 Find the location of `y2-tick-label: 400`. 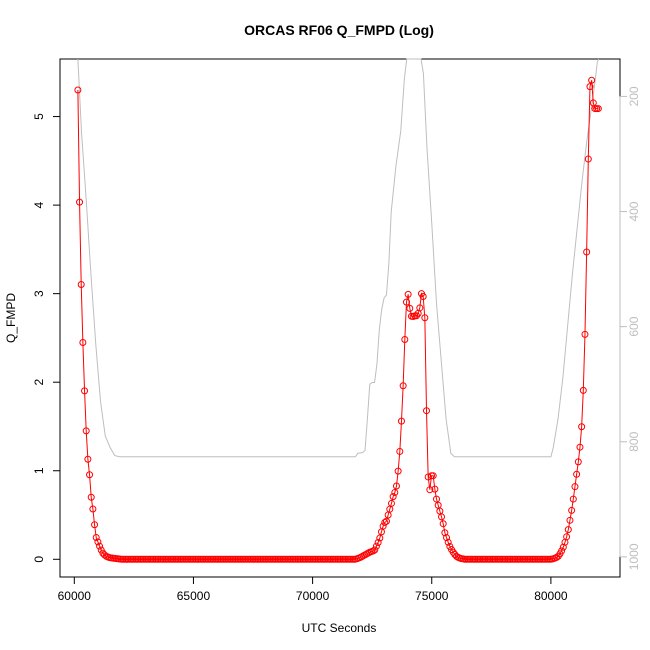

y2-tick-label: 400 is located at coordinates (634, 211).